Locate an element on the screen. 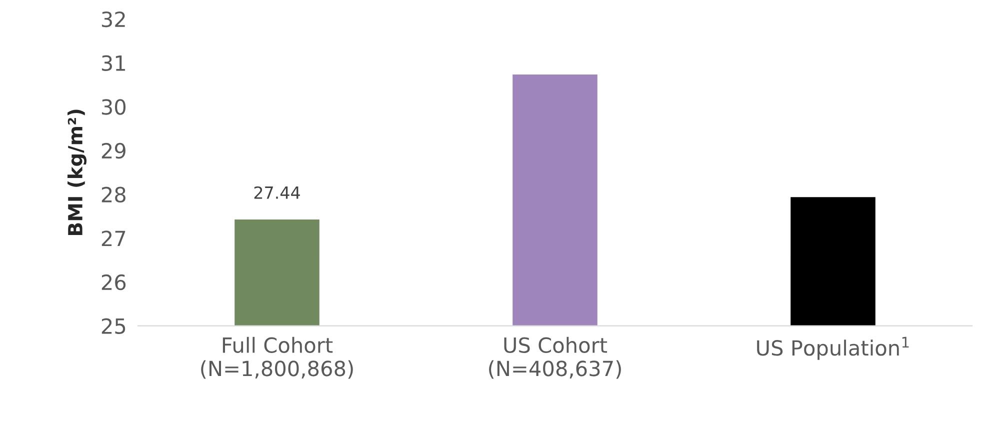  y-tick-label: 32 is located at coordinates (113, 19).